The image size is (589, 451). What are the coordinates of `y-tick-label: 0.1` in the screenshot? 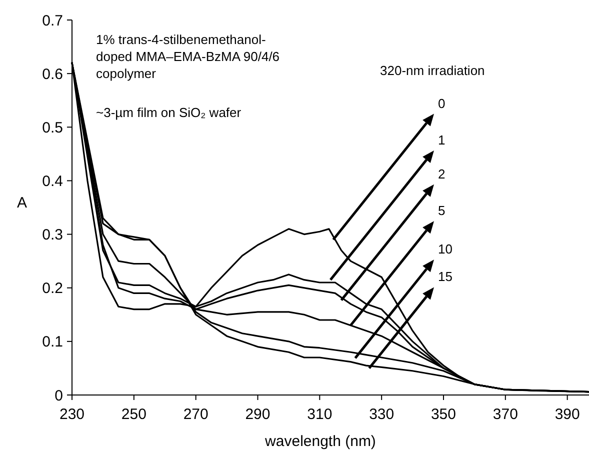 It's located at (52, 342).